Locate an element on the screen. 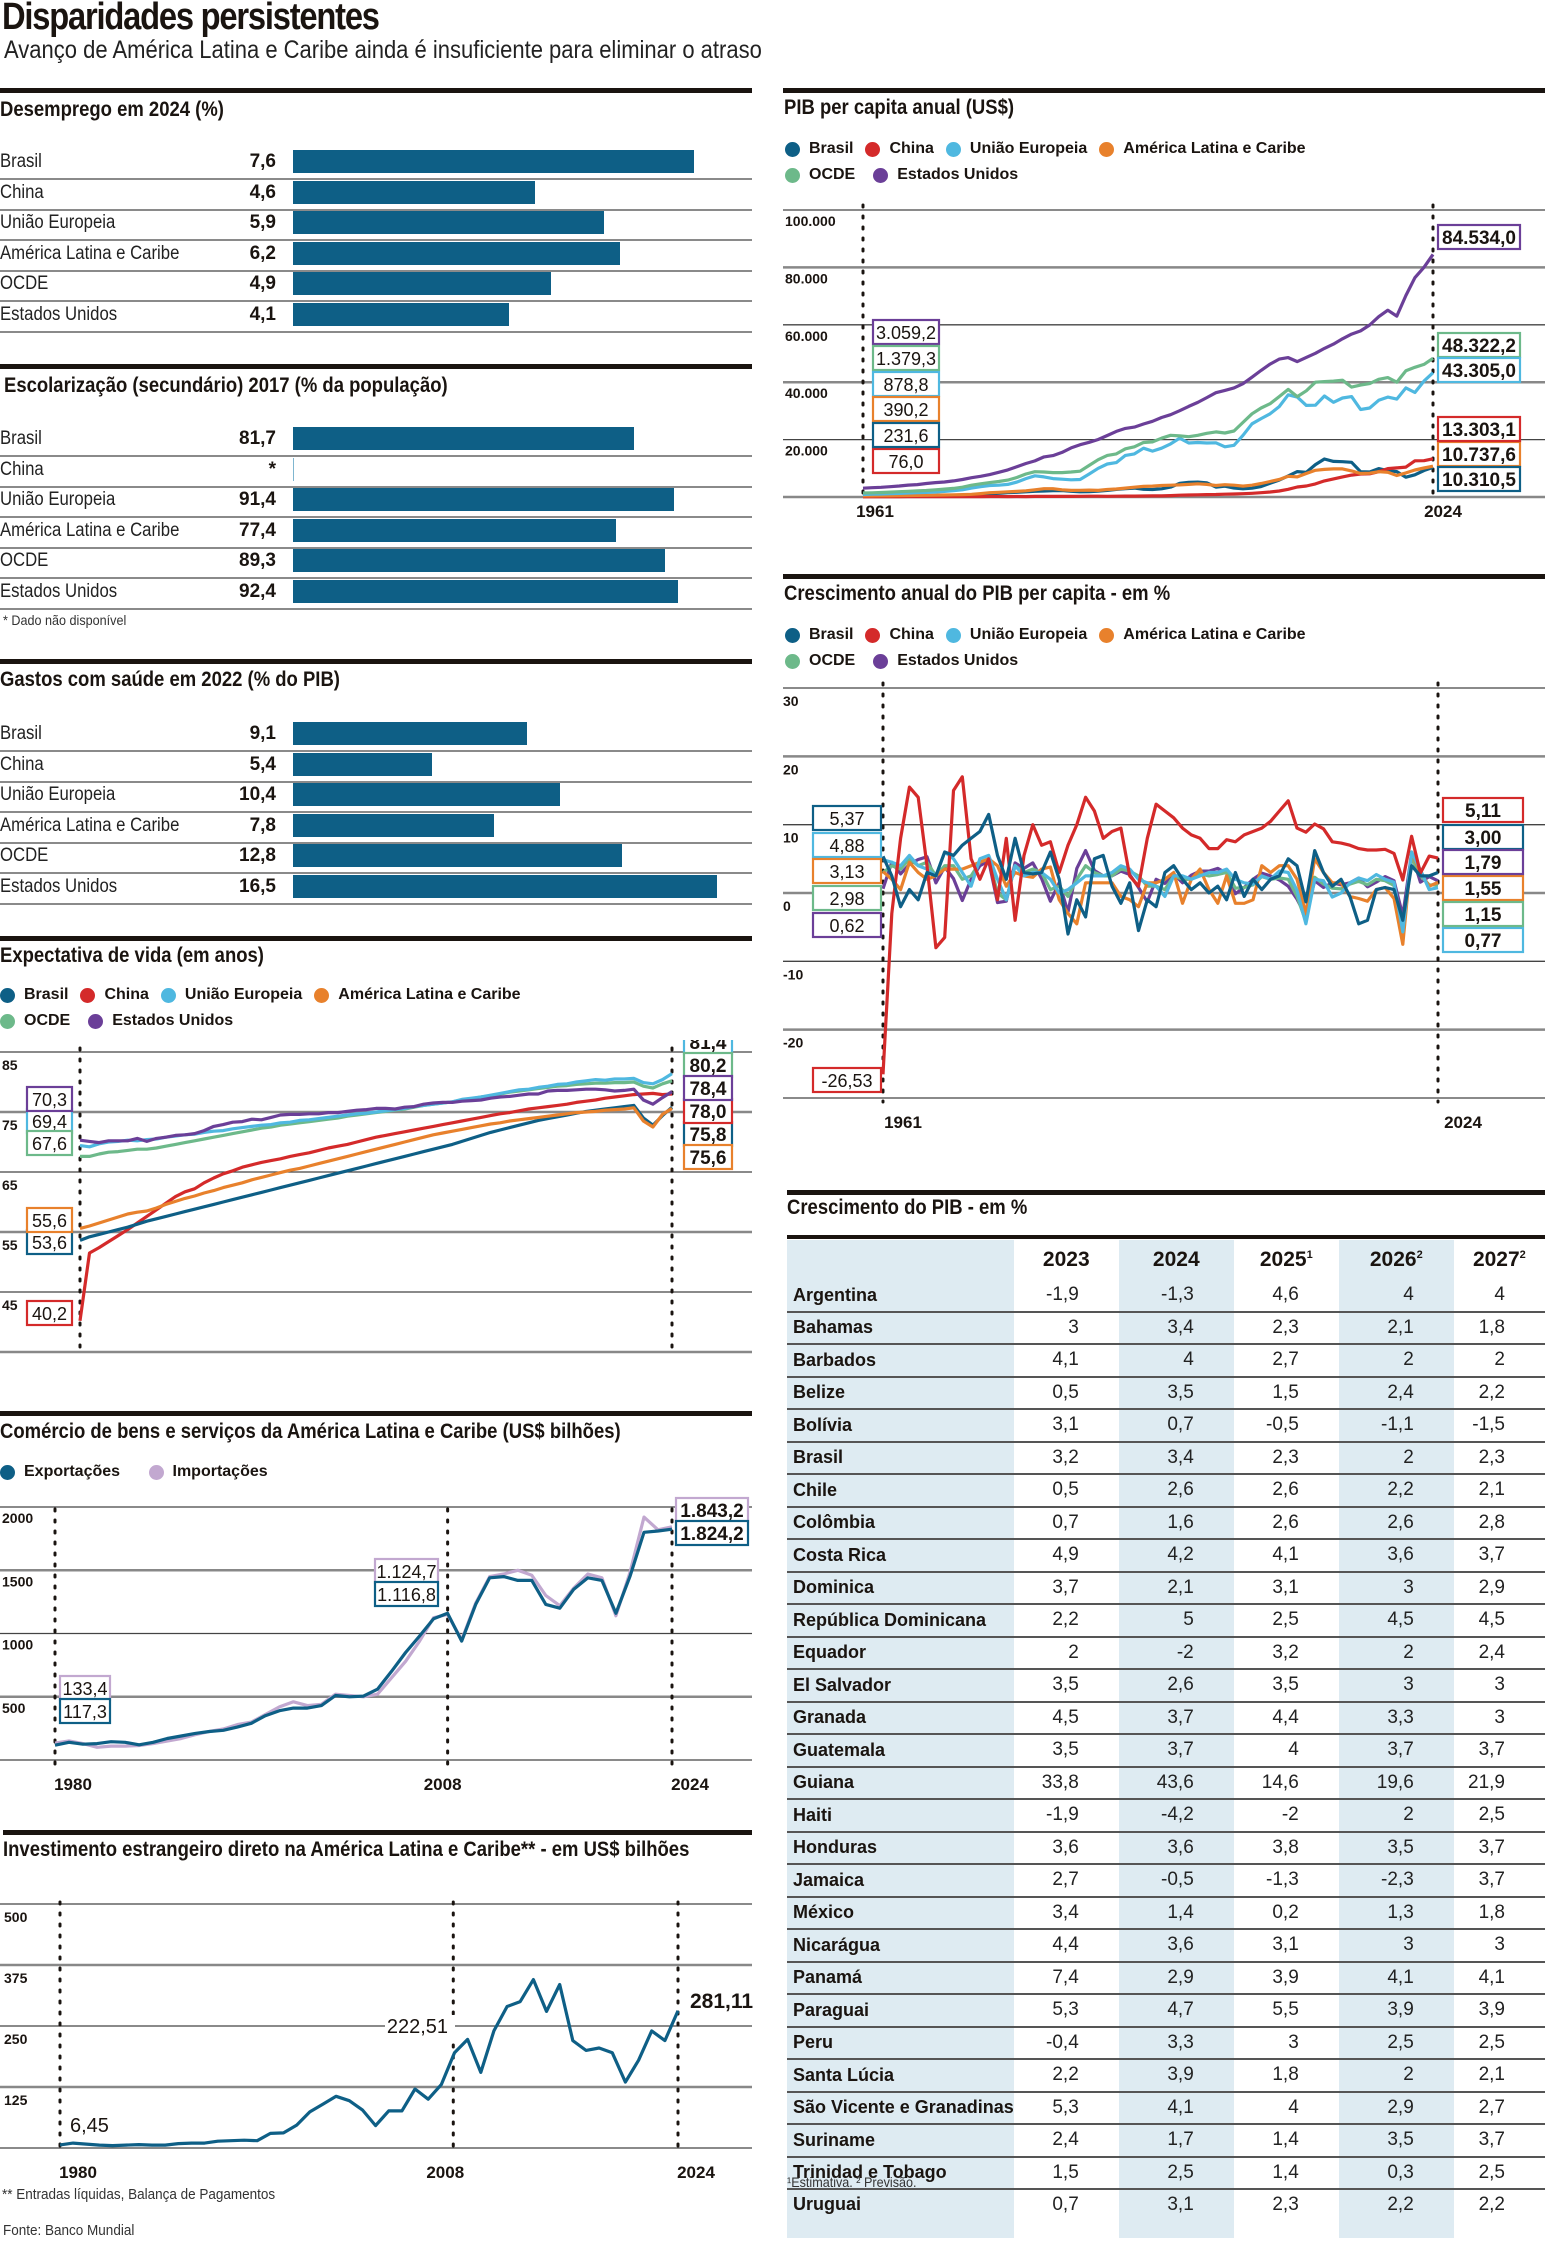  series-line-alc is located at coordinates (1148, 481).